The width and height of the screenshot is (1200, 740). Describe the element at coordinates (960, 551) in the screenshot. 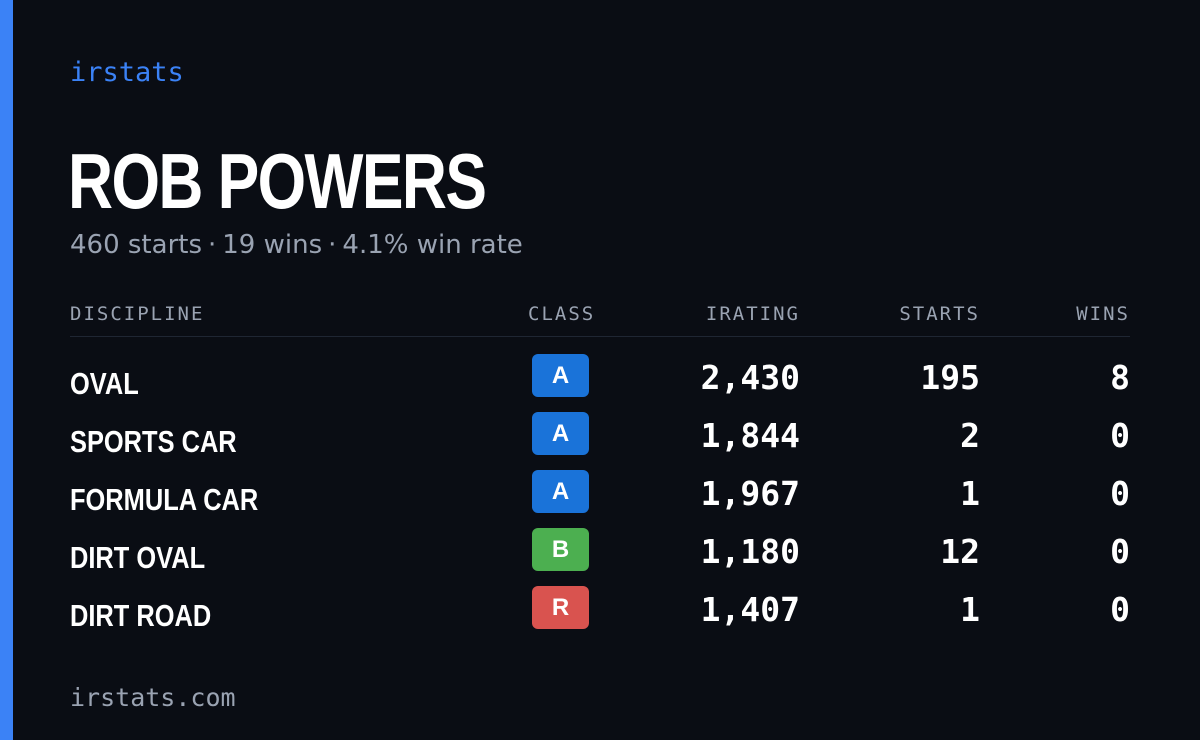

I see `starts-value: 12` at that location.